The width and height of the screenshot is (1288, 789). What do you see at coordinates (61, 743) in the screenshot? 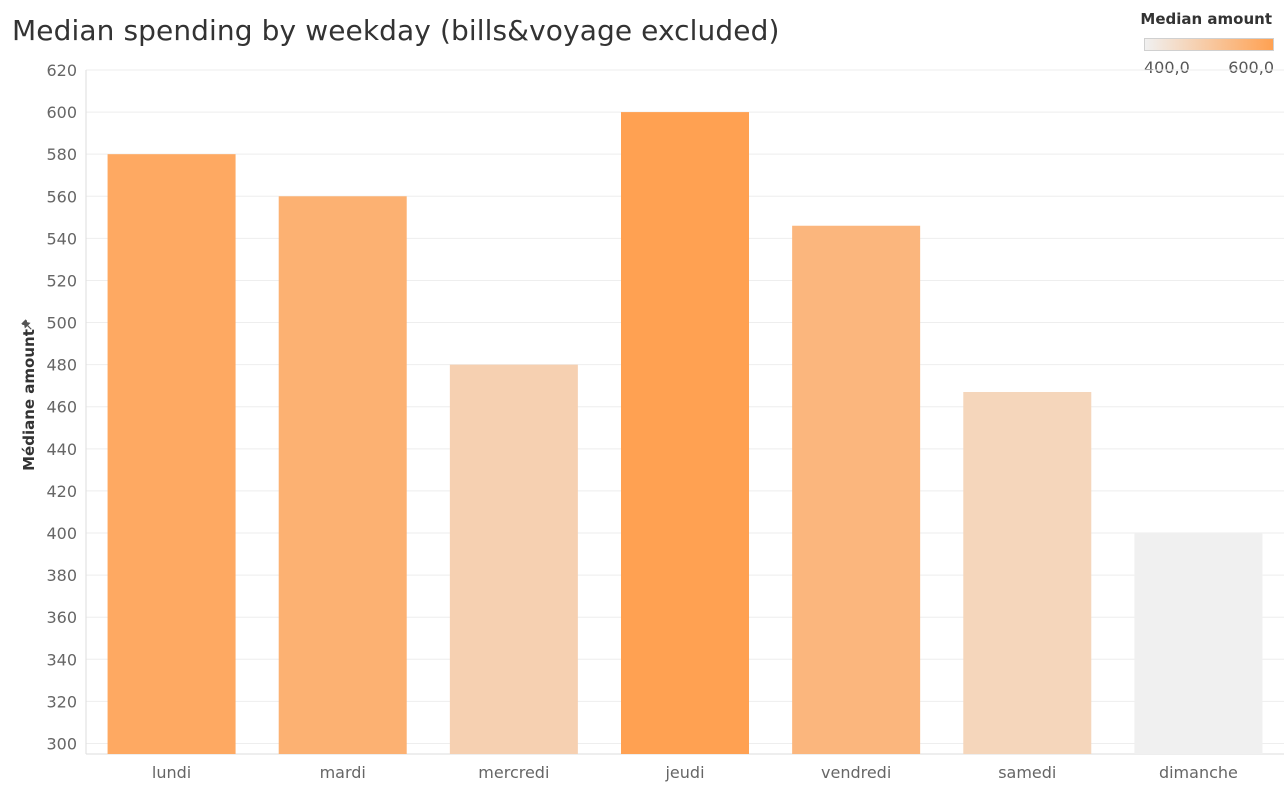
I see `y-tick-label: 300` at bounding box center [61, 743].